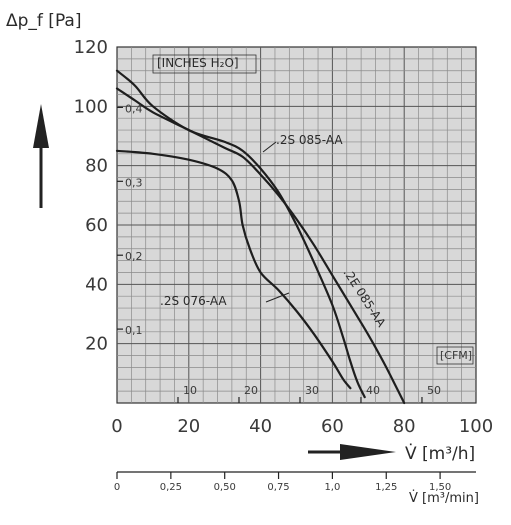  Describe the element at coordinates (96, 284) in the screenshot. I see `y-tick-label: 40` at that location.